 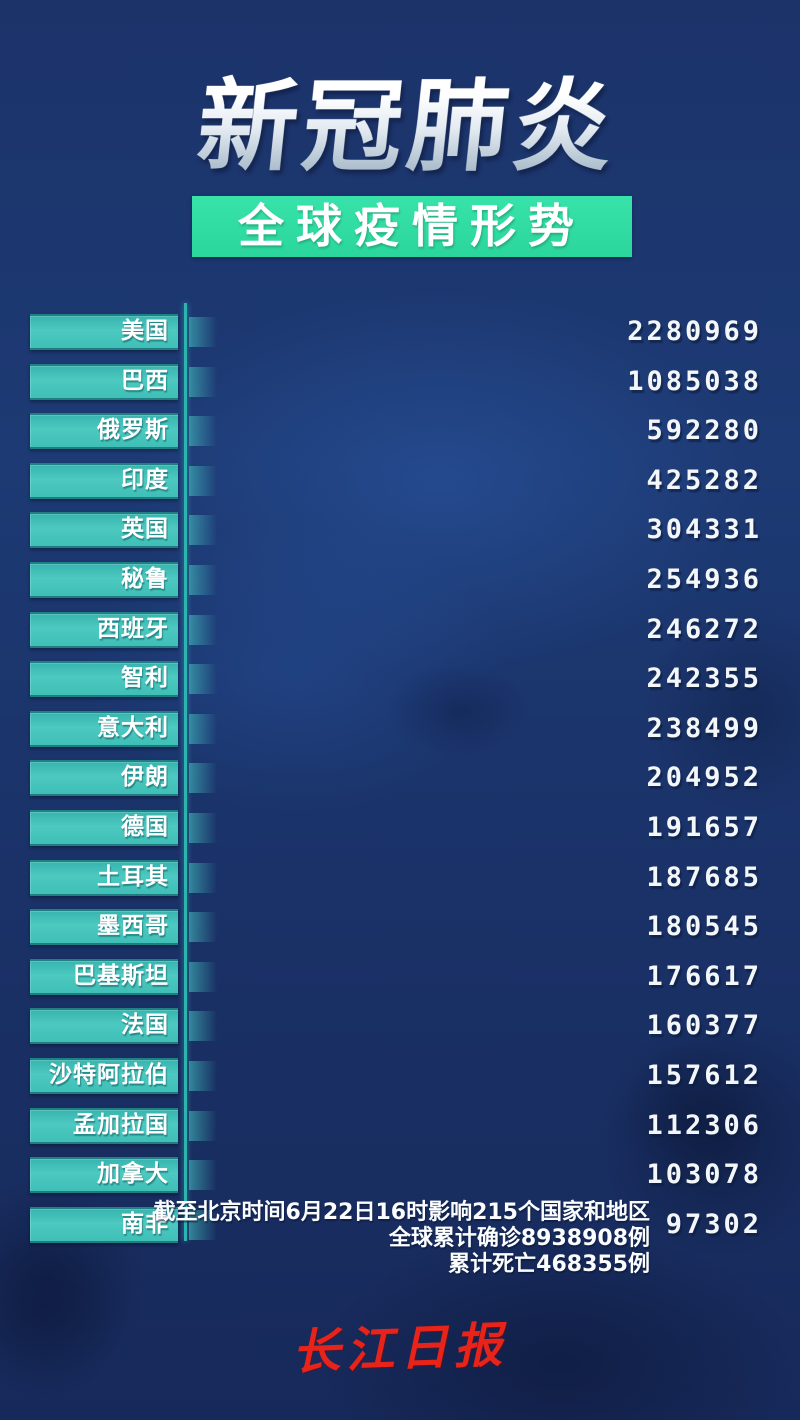 What do you see at coordinates (704, 530) in the screenshot?
I see `case-count: 304331` at bounding box center [704, 530].